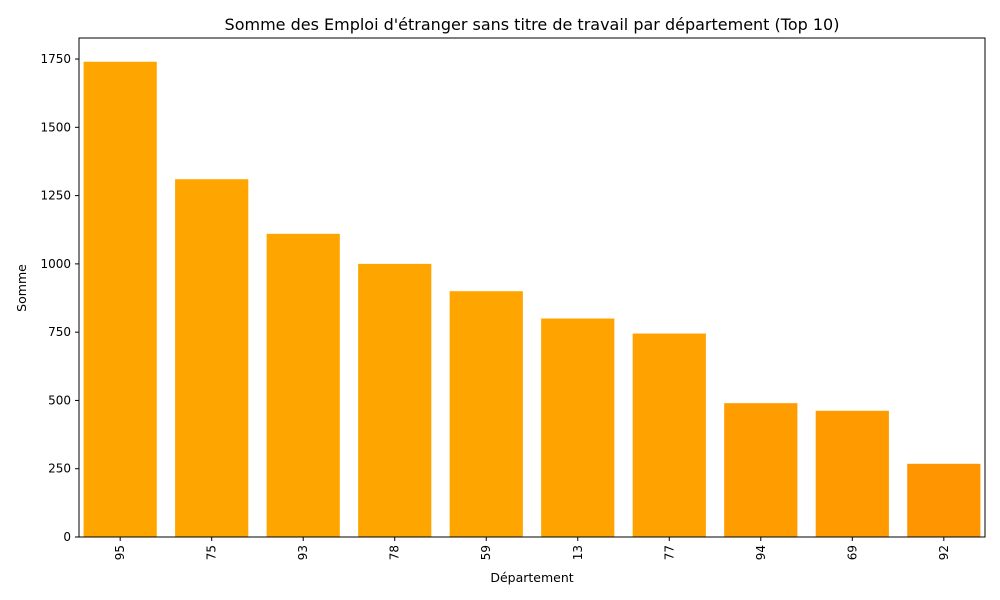 Image resolution: width=1000 pixels, height=600 pixels. Describe the element at coordinates (212, 552) in the screenshot. I see `x-tick-label: 75` at that location.